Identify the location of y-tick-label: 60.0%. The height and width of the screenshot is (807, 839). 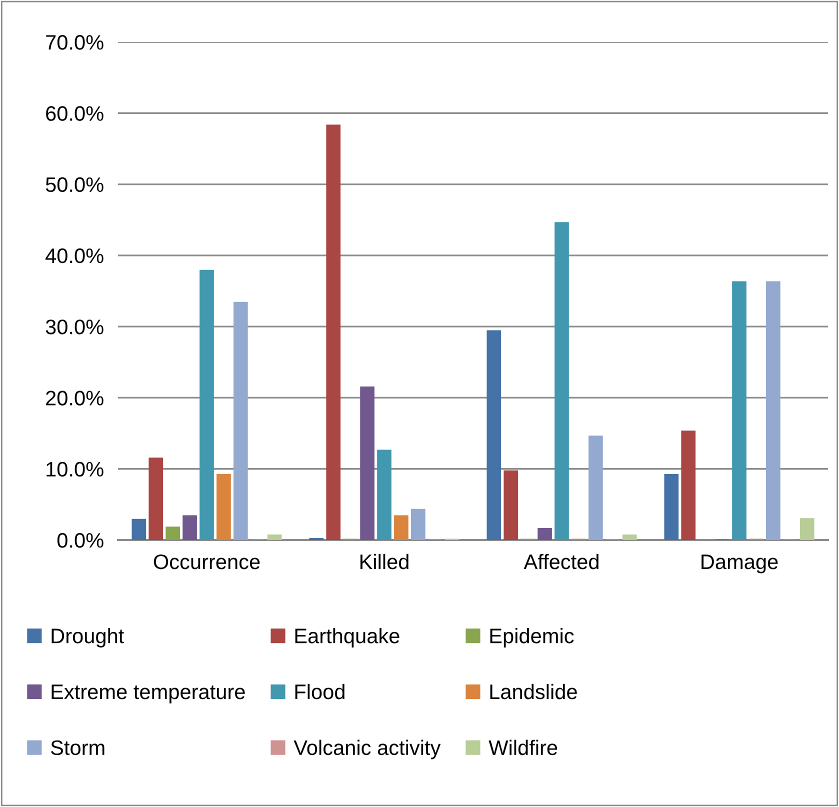
(75, 113).